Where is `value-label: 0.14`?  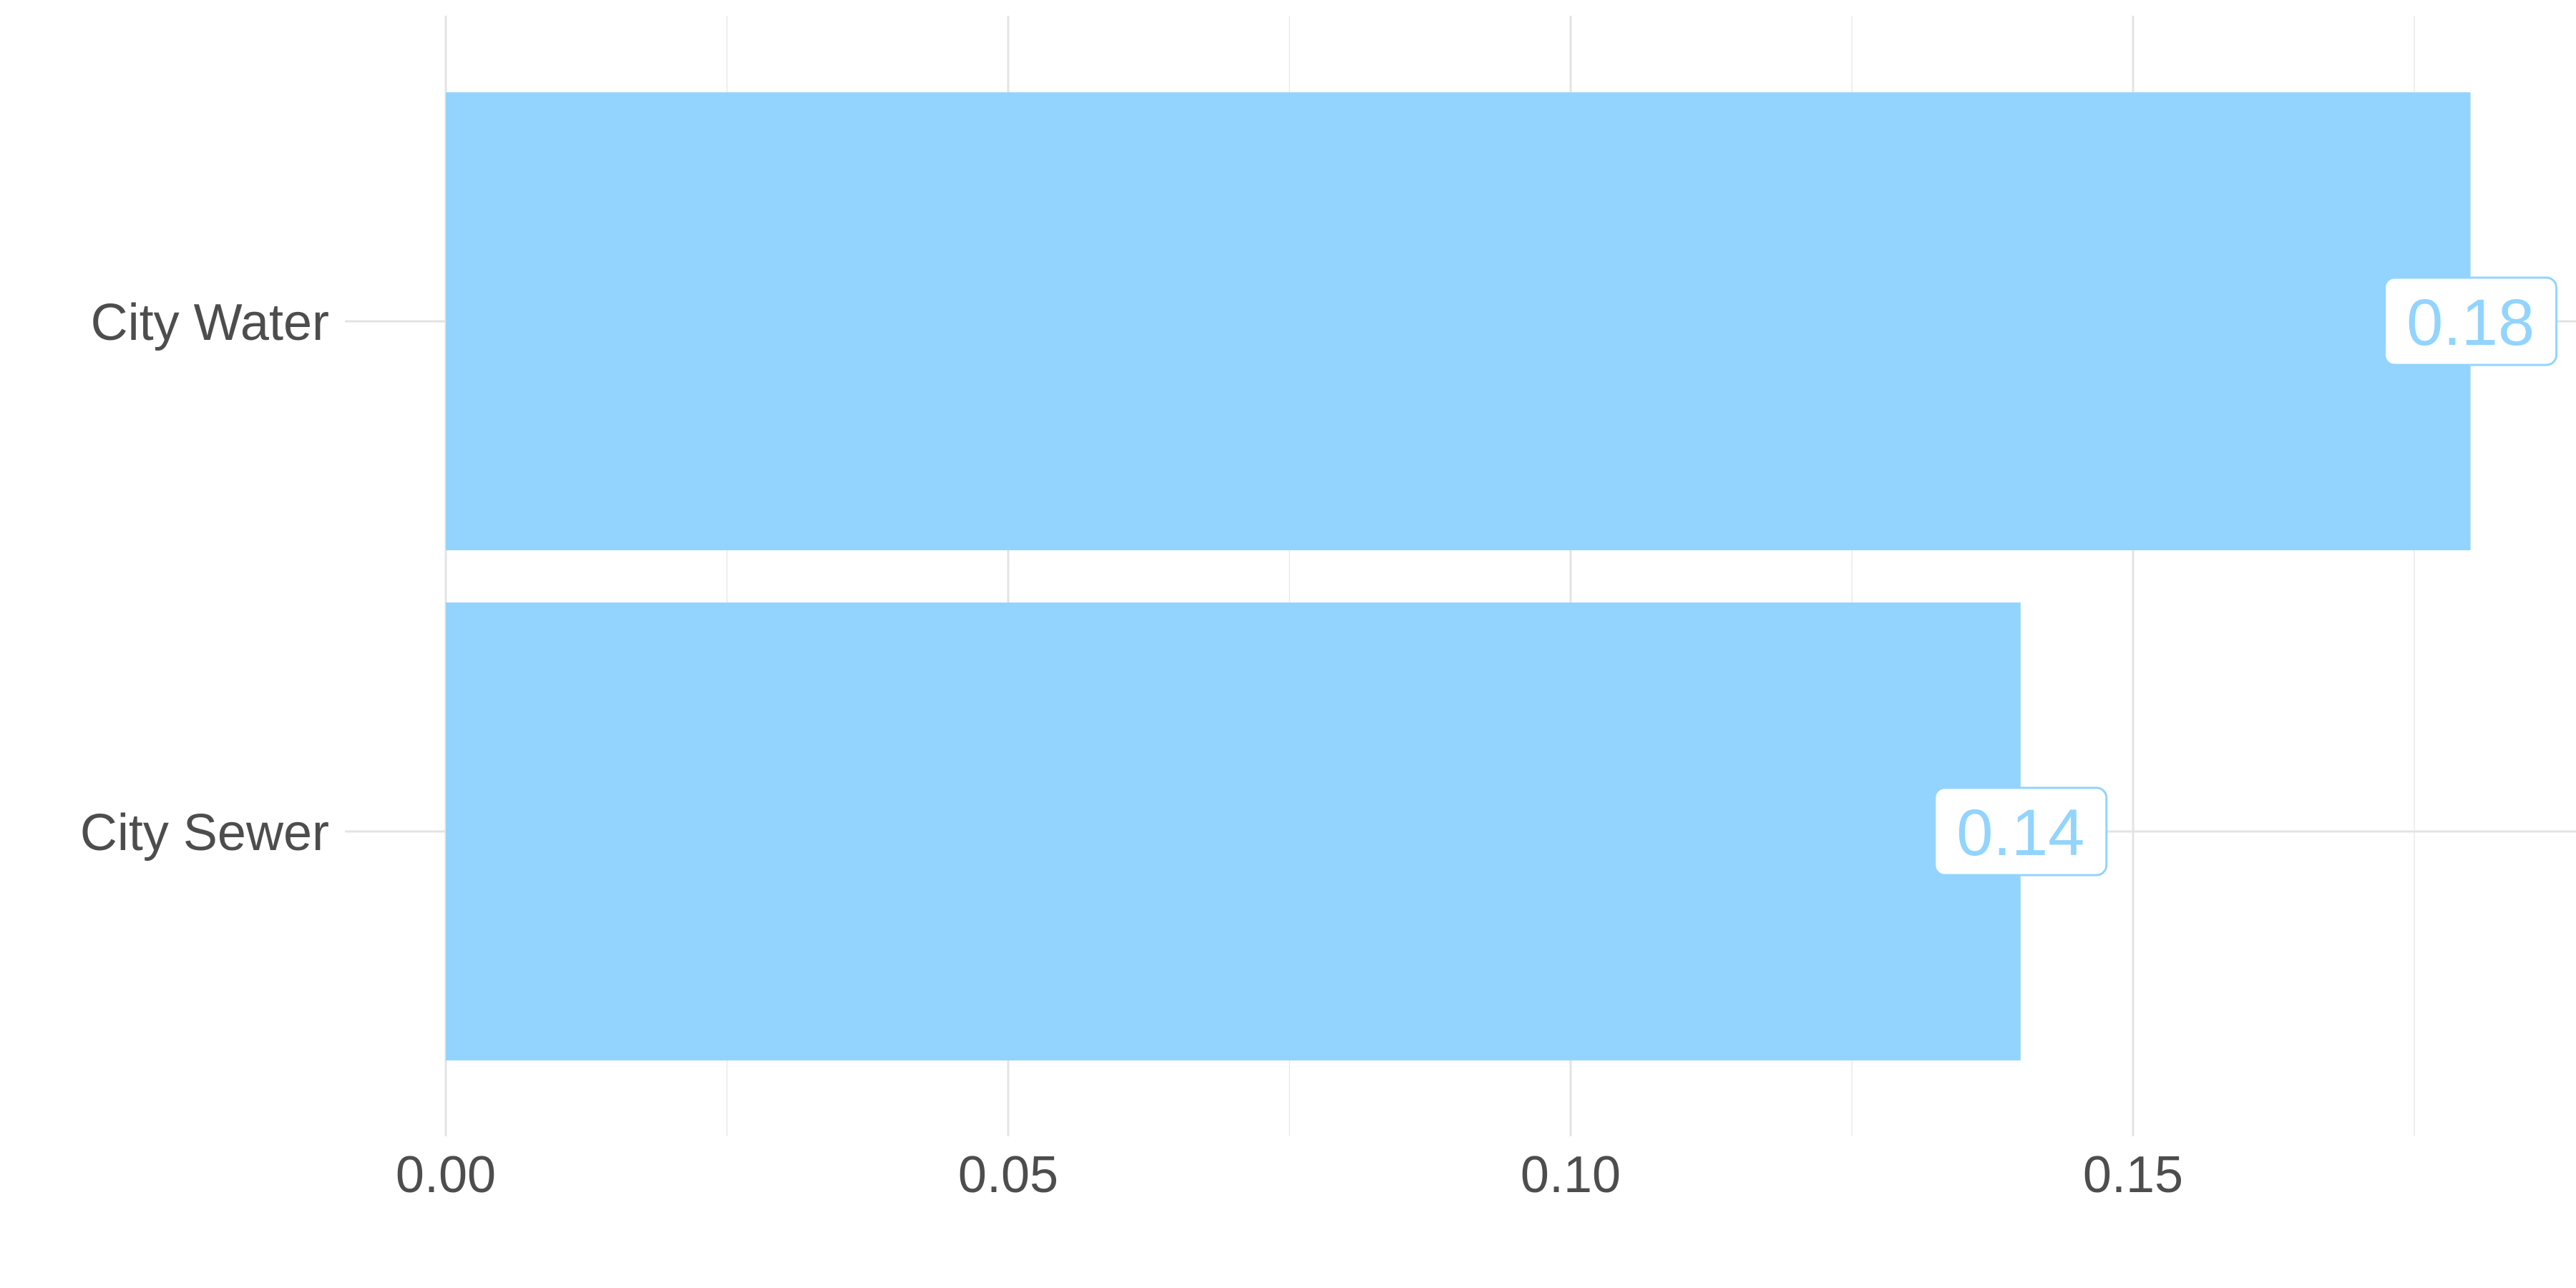 value-label: 0.14 is located at coordinates (2020, 832).